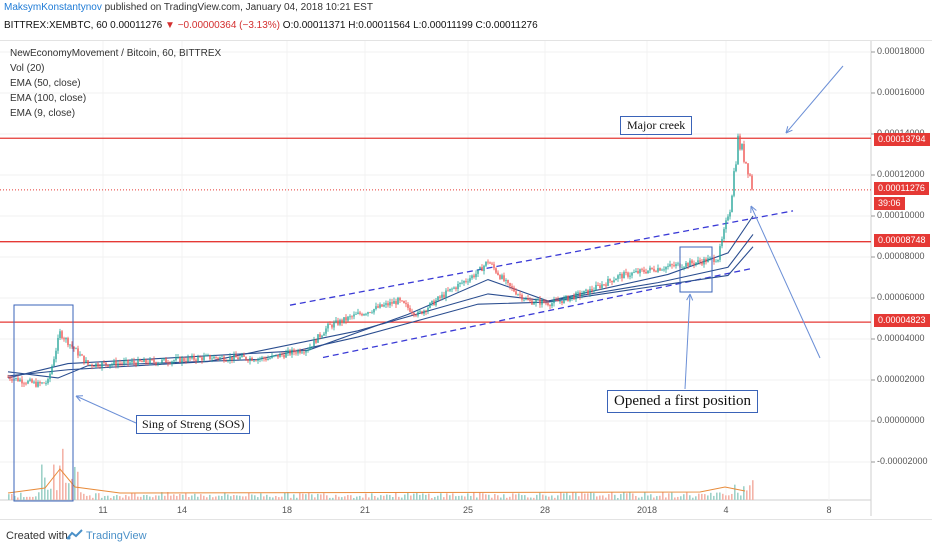 The width and height of the screenshot is (932, 551). What do you see at coordinates (901, 420) in the screenshot?
I see `y-tick: 0.00000000` at bounding box center [901, 420].